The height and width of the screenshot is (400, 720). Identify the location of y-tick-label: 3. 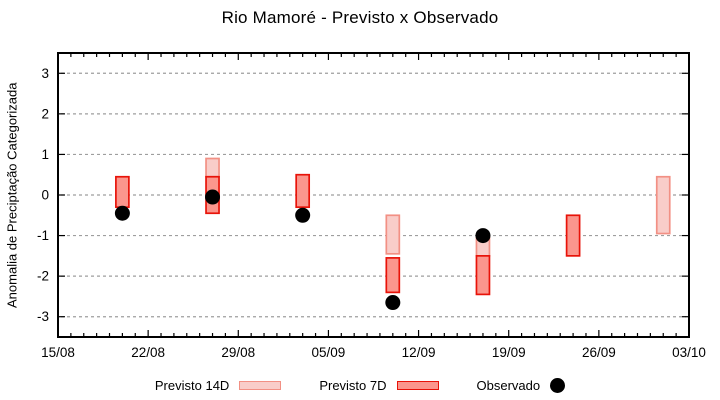
(45, 73).